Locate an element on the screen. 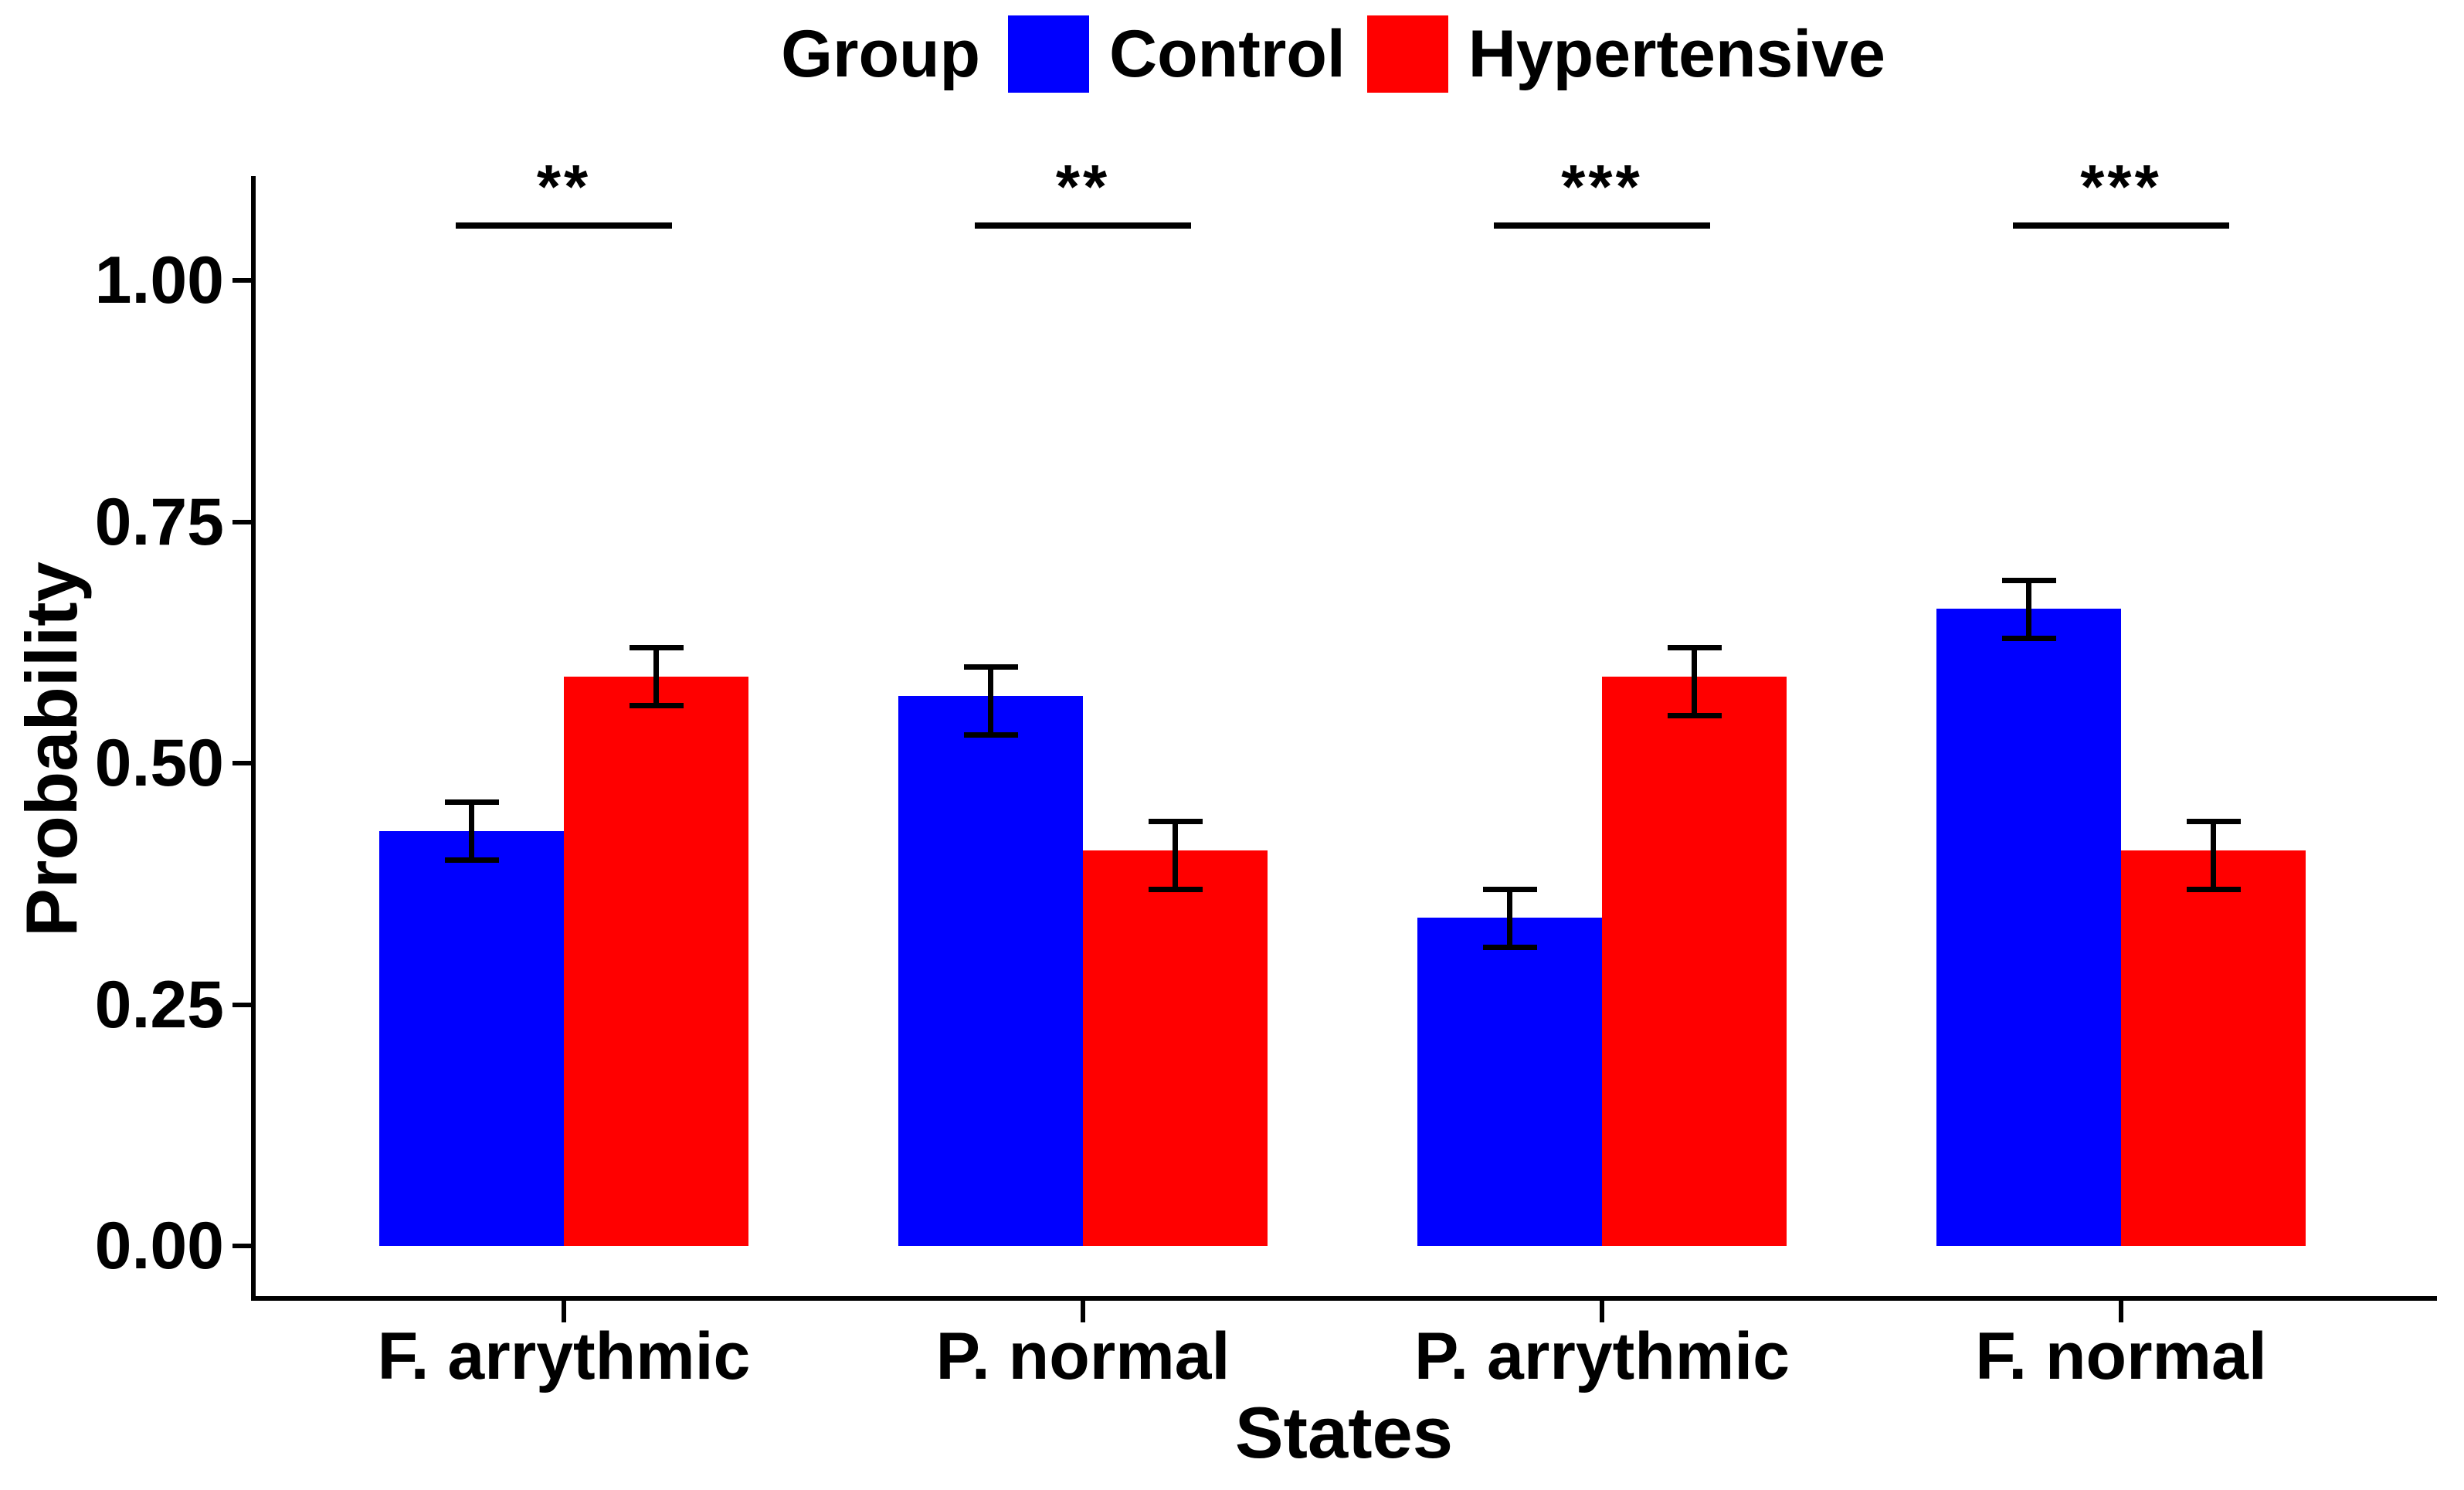 This screenshot has width=2464, height=1490. y-tick-label: 0.50 is located at coordinates (159, 763).